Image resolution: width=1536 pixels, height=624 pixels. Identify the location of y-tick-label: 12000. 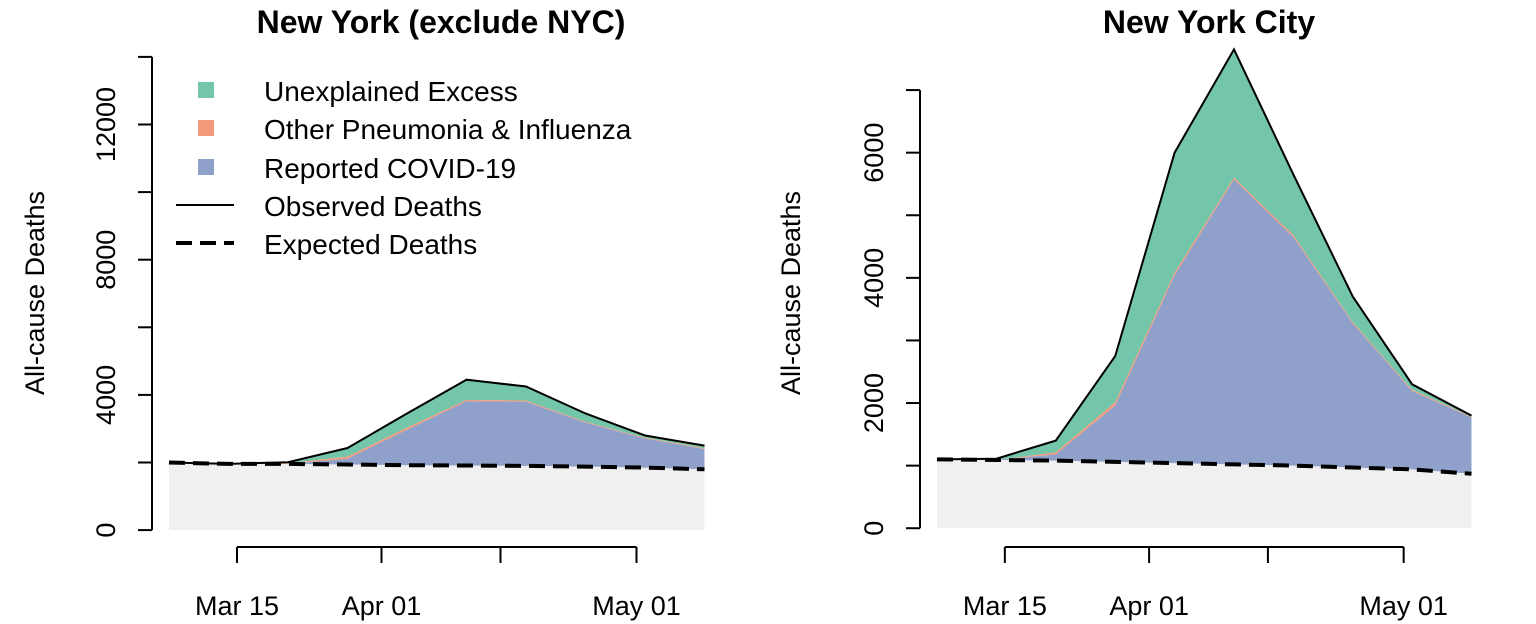
(106, 124).